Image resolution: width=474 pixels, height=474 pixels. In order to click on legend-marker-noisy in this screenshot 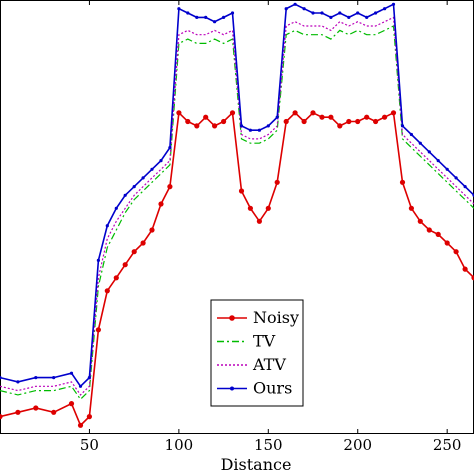, I will do `click(232, 318)`.